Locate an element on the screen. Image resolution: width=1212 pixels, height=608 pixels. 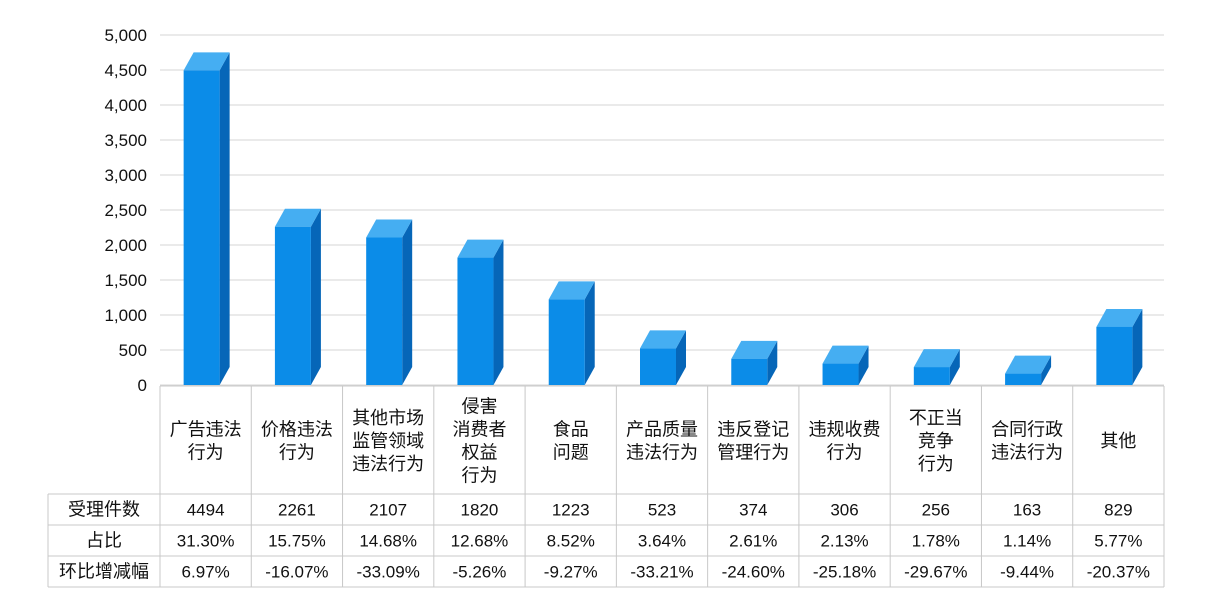
table-cell: 1223 is located at coordinates (571, 510).